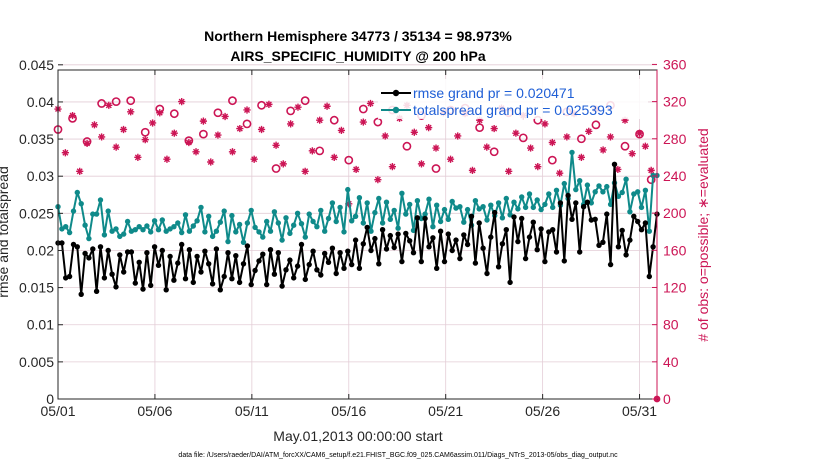 Image resolution: width=830 pixels, height=470 pixels. I want to click on legend-rmse-label: rmse grand pr = 0.020471, so click(494, 93).